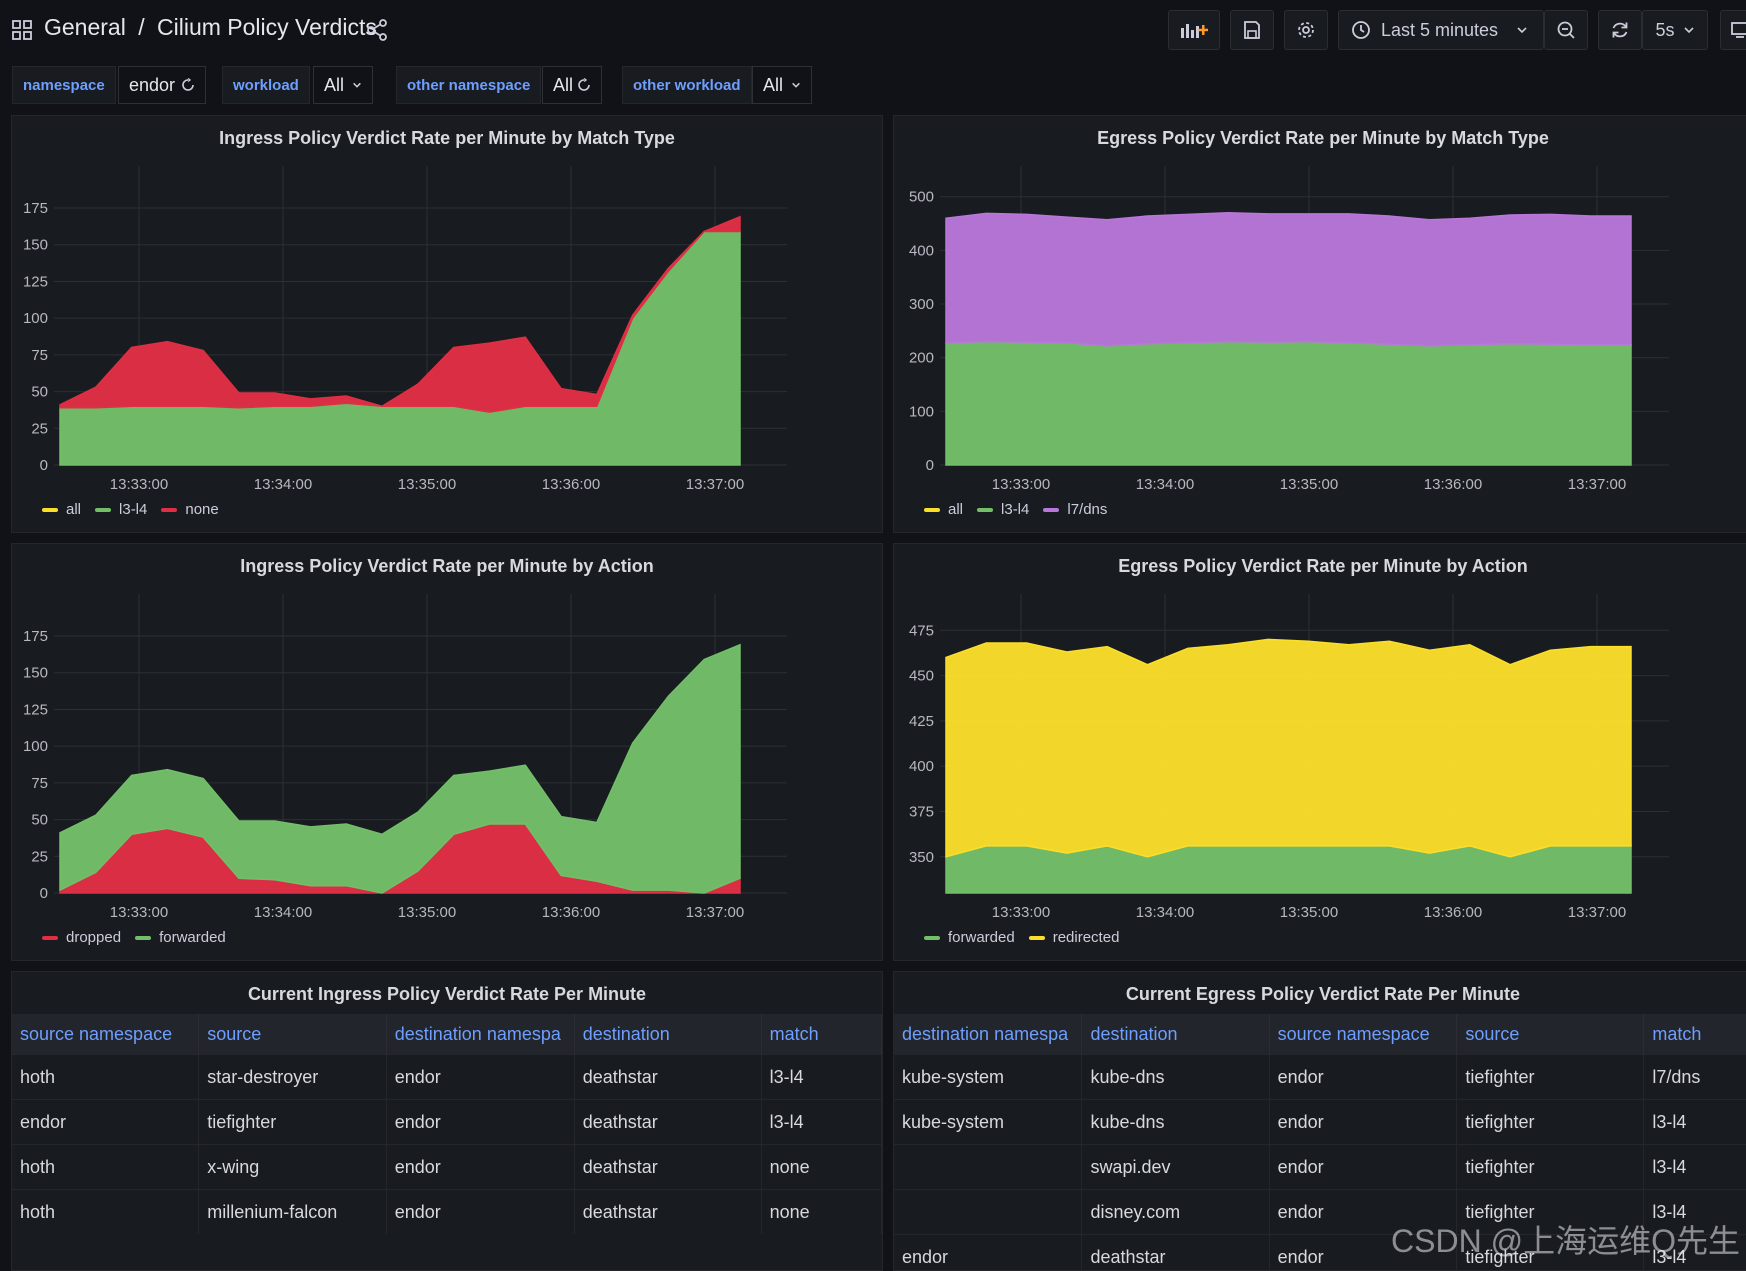 This screenshot has width=1746, height=1271. I want to click on table-cell: l7/dns, so click(1695, 1077).